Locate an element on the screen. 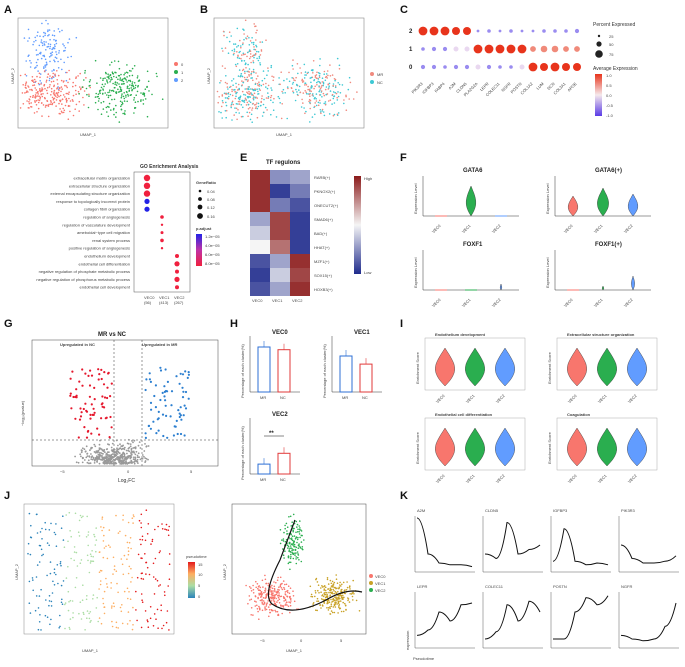  traj-ylabel: UMAP_2 is located at coordinates (224, 571).